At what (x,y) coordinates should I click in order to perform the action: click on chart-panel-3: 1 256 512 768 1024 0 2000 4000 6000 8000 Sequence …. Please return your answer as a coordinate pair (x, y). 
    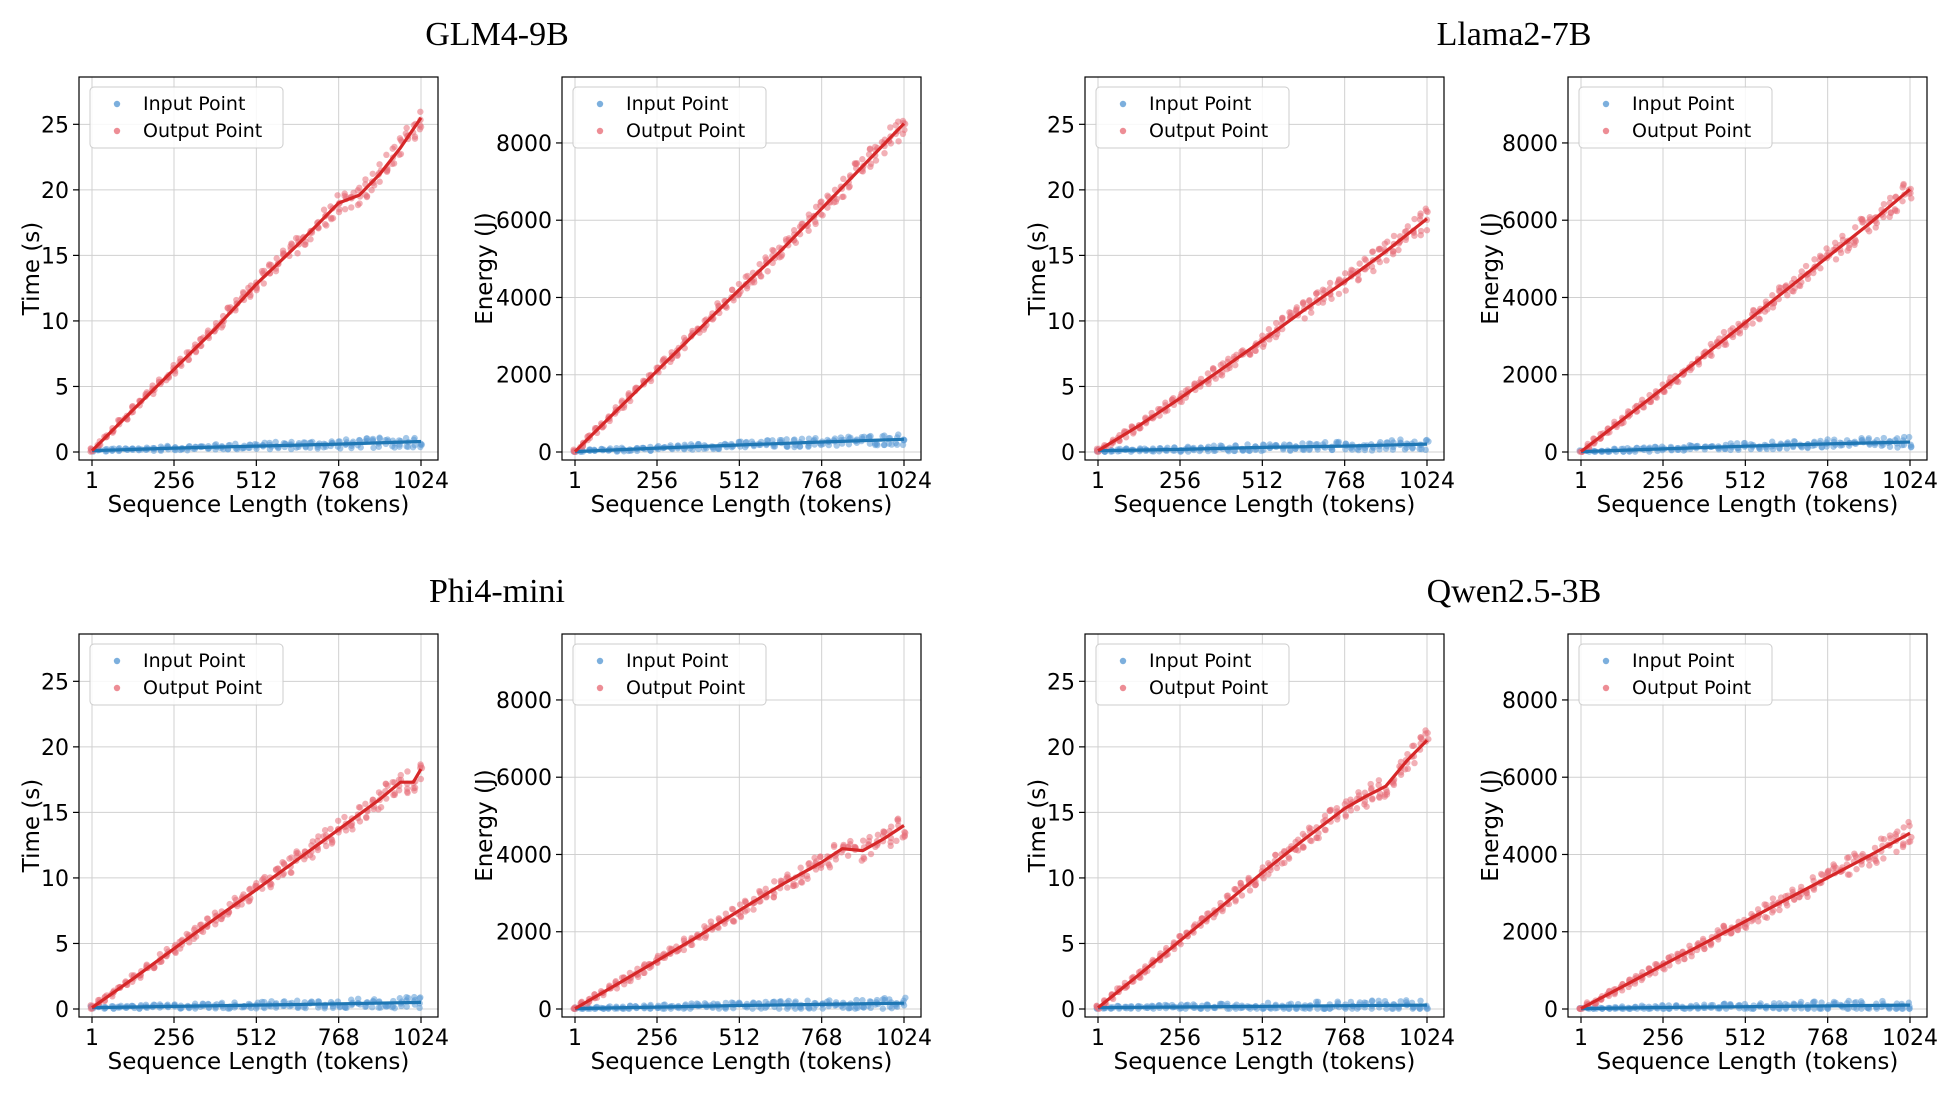
    Looking at the image, I should click on (1708, 297).